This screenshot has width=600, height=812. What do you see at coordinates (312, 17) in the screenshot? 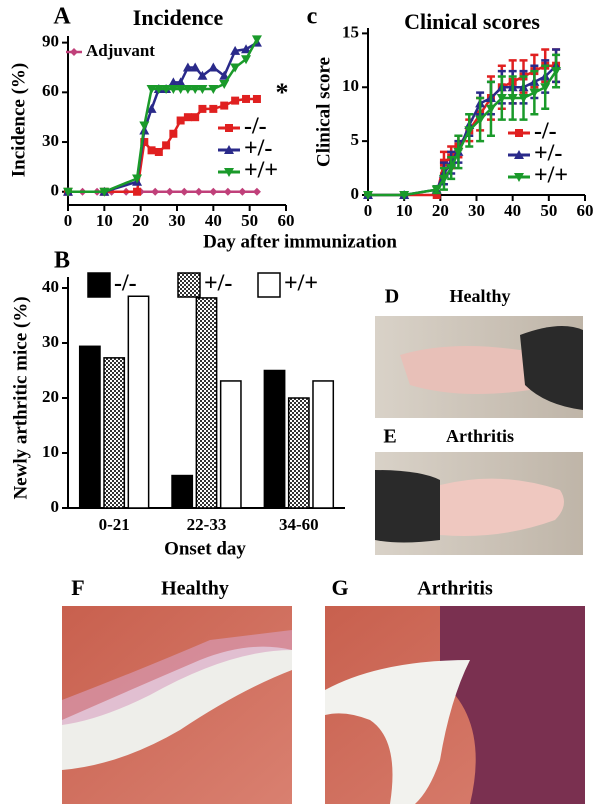
I see `panel-letter: c` at bounding box center [312, 17].